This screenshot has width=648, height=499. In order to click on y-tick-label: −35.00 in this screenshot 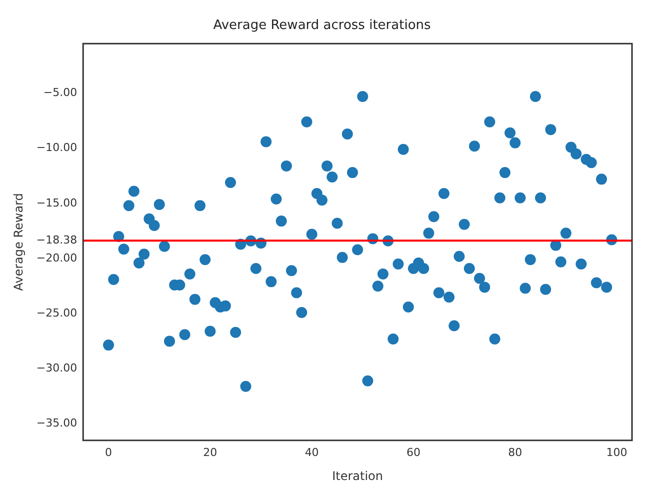, I will do `click(57, 423)`.